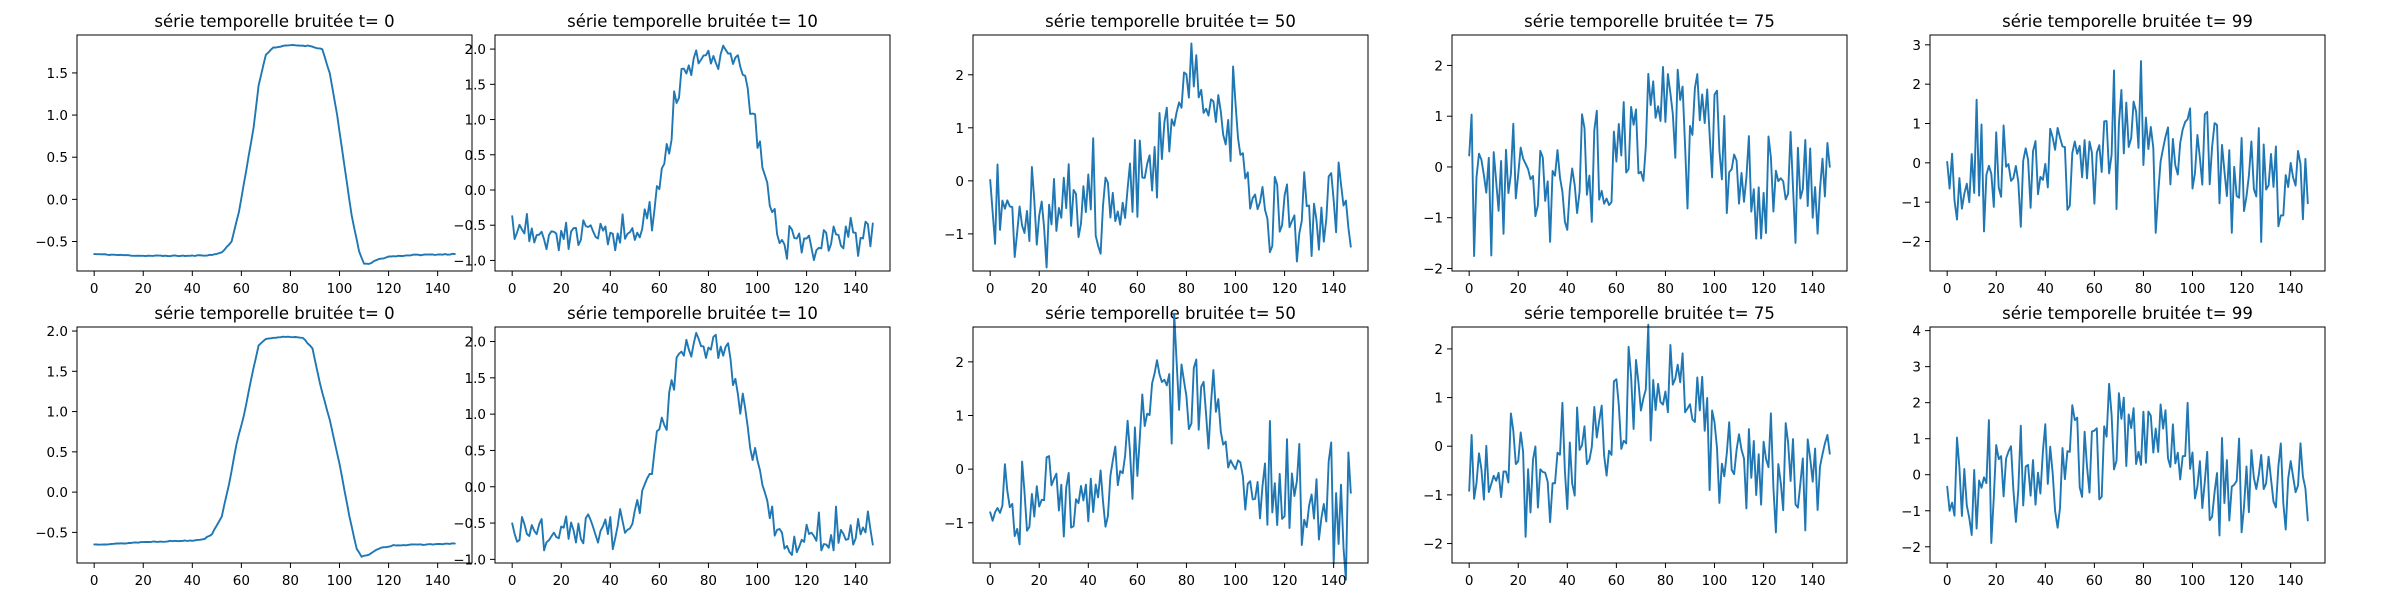 The width and height of the screenshot is (2400, 600). I want to click on panel-title: série temporelle bruitée t= 0, so click(274, 21).